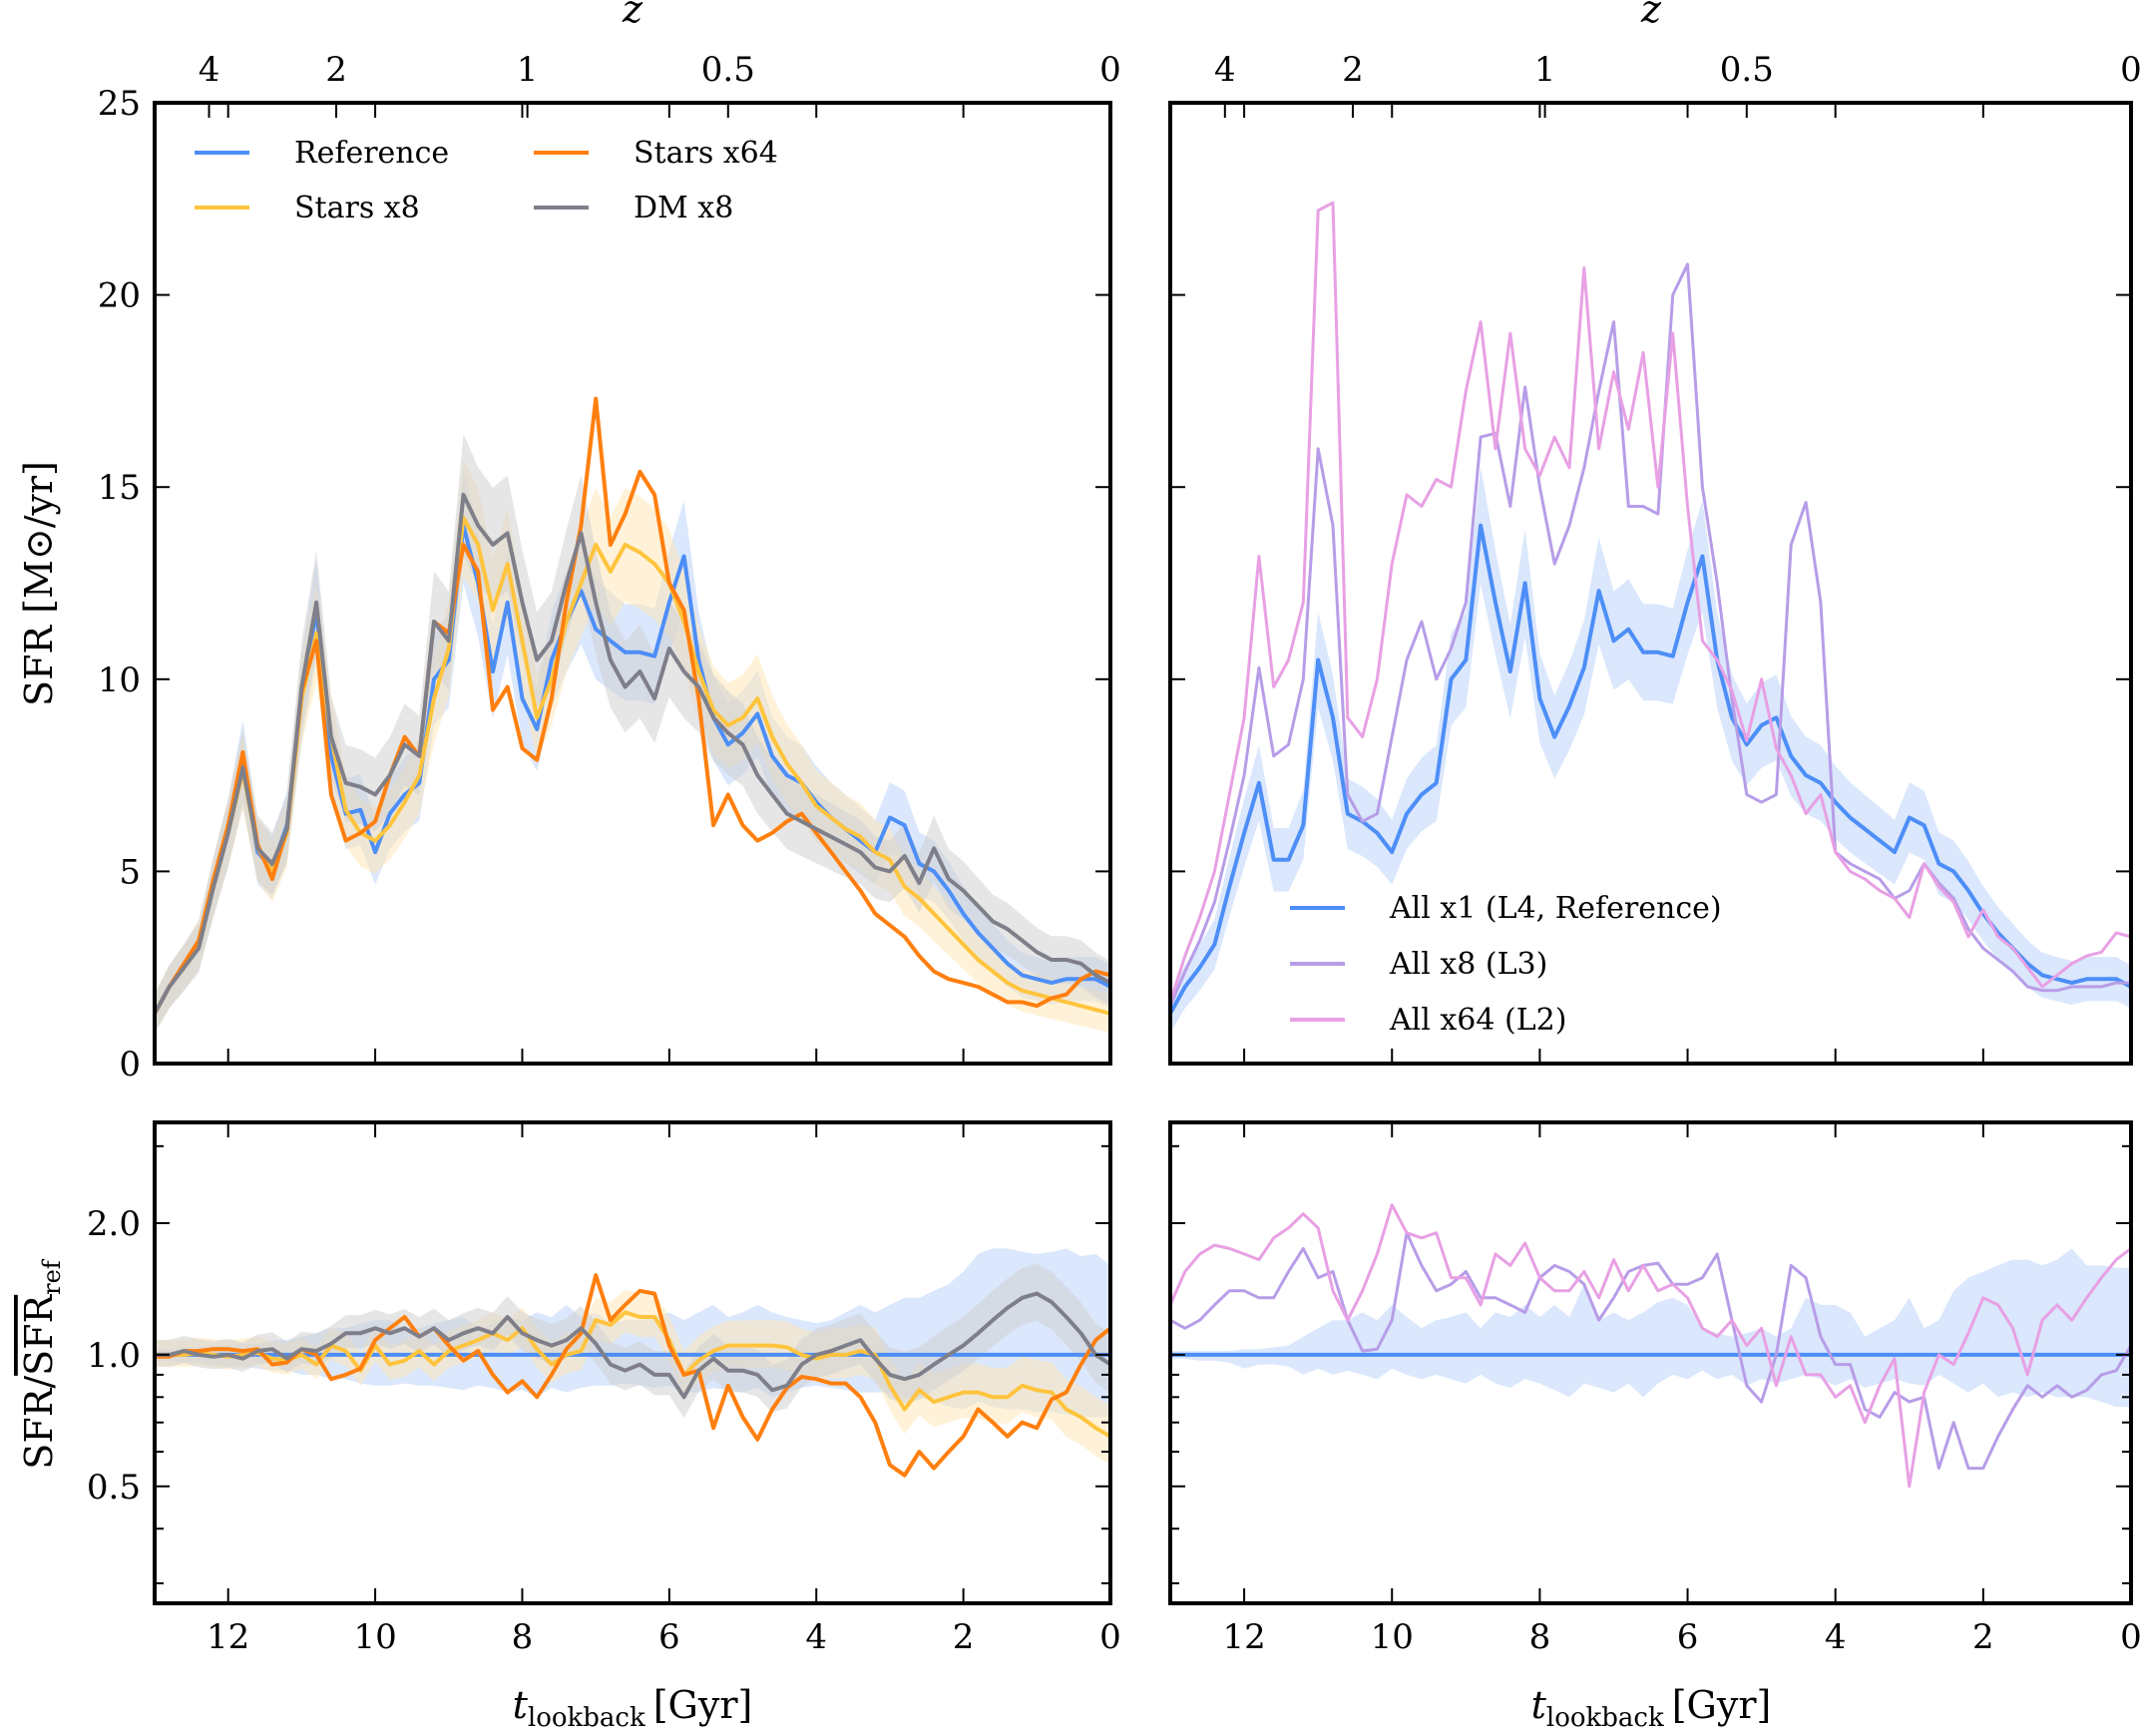  I want to click on y-axis-label-bottom-text: SFR/SFRref, so click(41, 1364).